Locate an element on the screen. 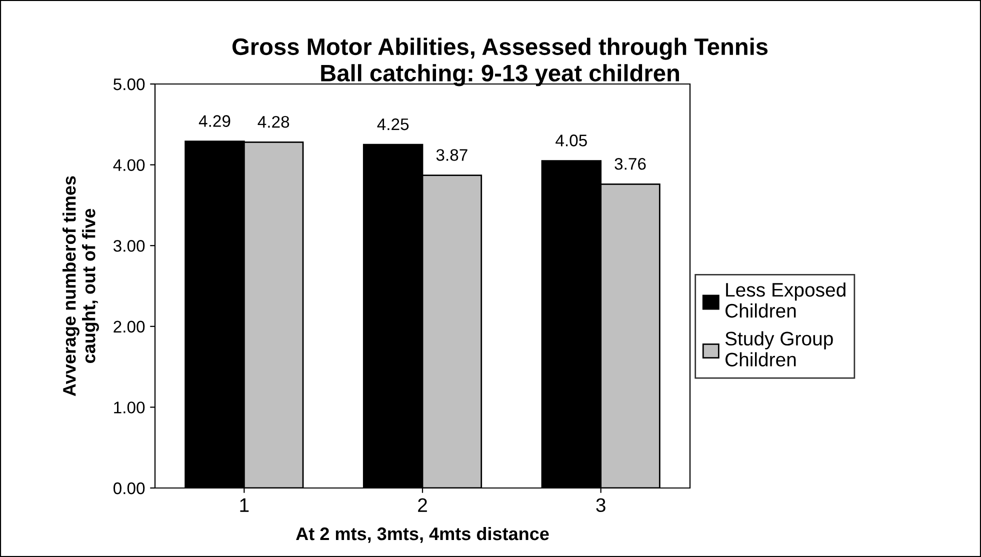 The image size is (981, 557). data-label: 4.25 is located at coordinates (393, 124).